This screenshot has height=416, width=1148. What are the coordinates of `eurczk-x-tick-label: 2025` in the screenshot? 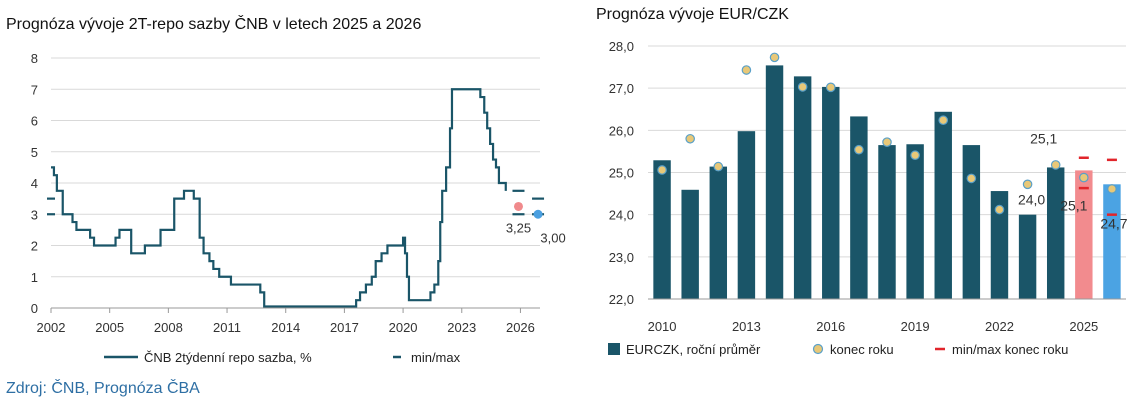 It's located at (1083, 326).